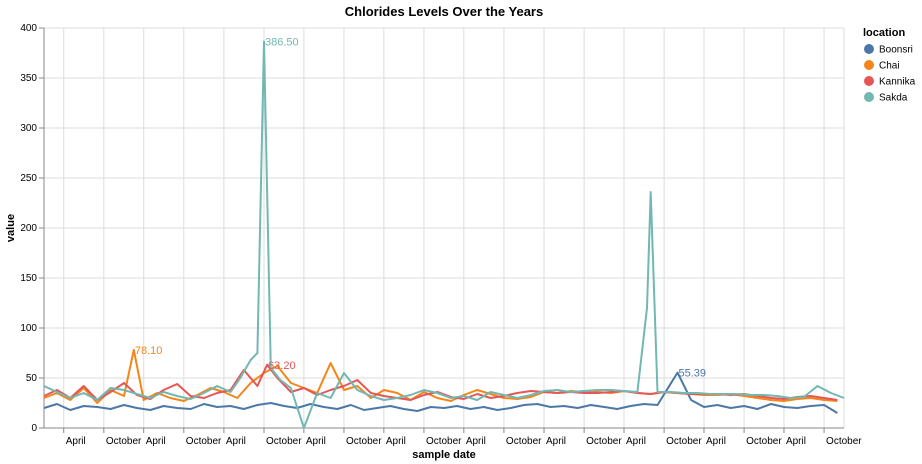 The width and height of the screenshot is (922, 464). Describe the element at coordinates (32, 378) in the screenshot. I see `y-tick-label: 50` at that location.